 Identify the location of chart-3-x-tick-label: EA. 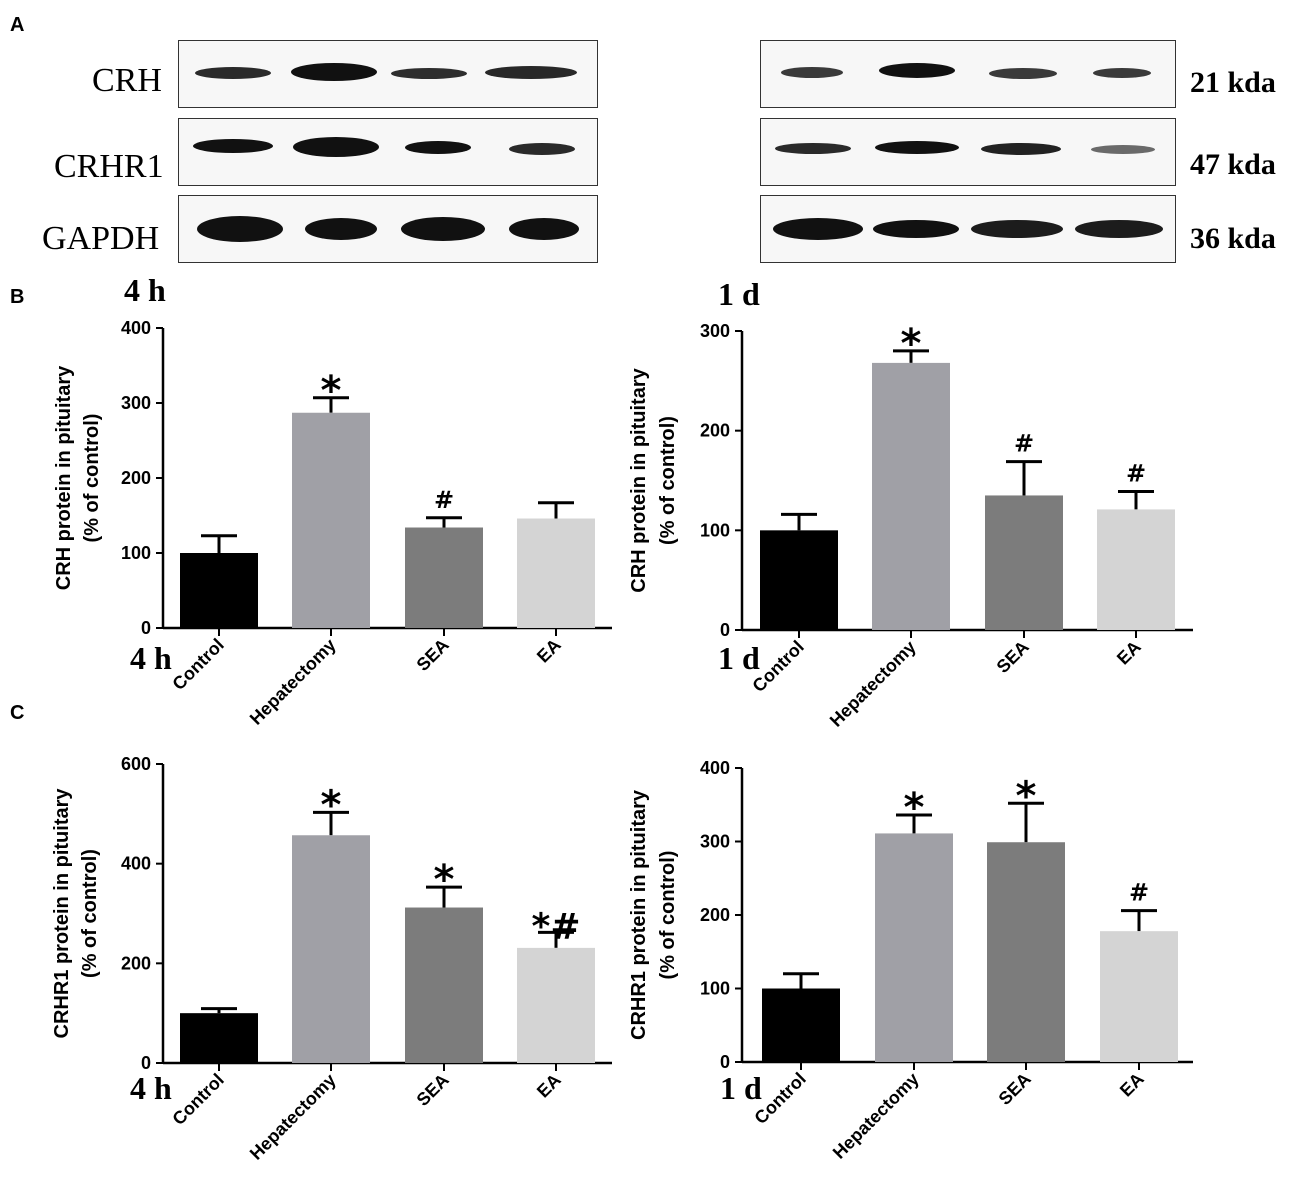
(549, 1086).